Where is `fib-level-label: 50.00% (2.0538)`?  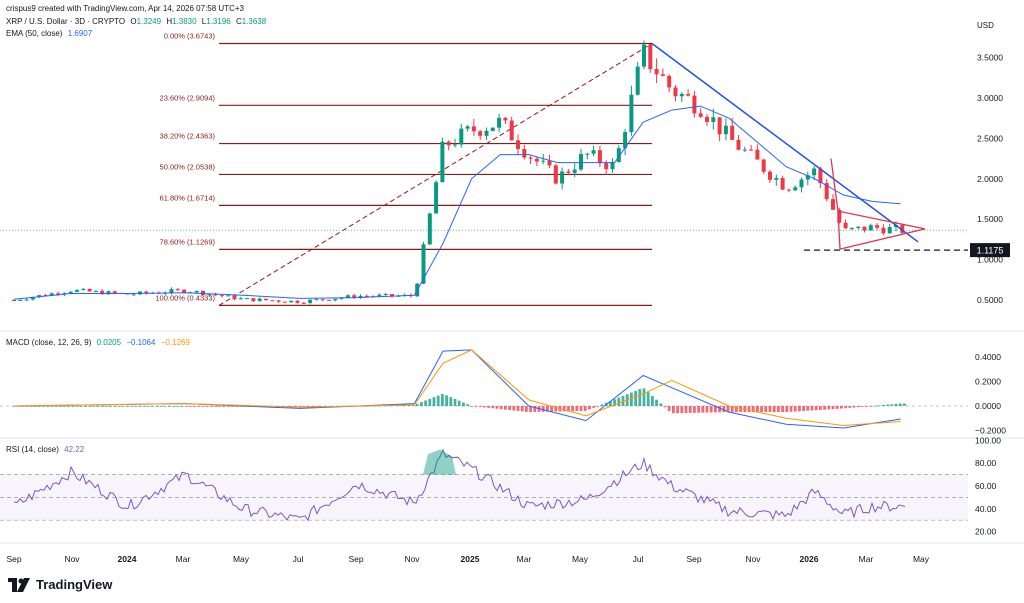 fib-level-label: 50.00% (2.0538) is located at coordinates (188, 166).